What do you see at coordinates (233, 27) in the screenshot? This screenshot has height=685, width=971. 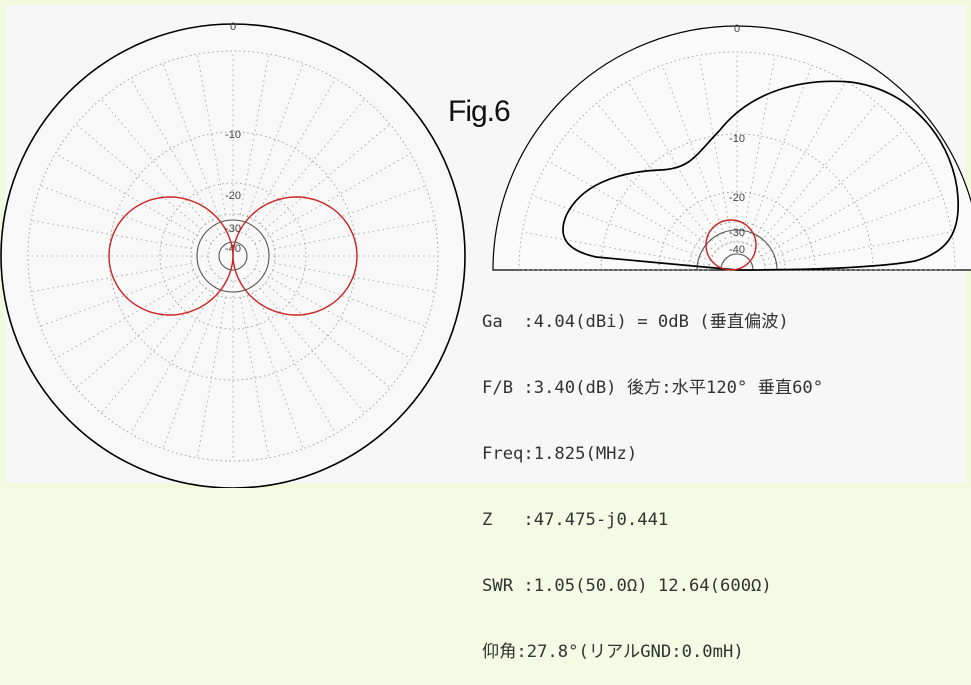 I see `horizontal-ring-label: 0` at bounding box center [233, 27].